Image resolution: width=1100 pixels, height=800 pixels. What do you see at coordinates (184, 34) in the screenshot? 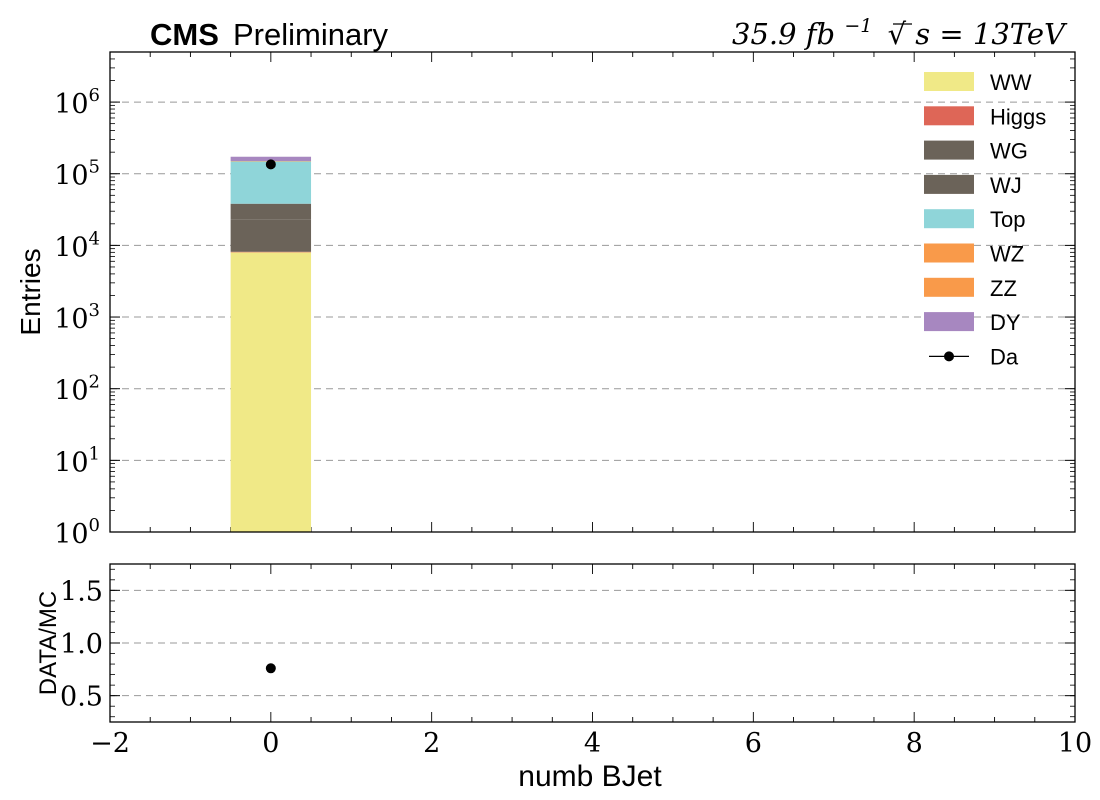
I see `cms-label: CMS` at bounding box center [184, 34].